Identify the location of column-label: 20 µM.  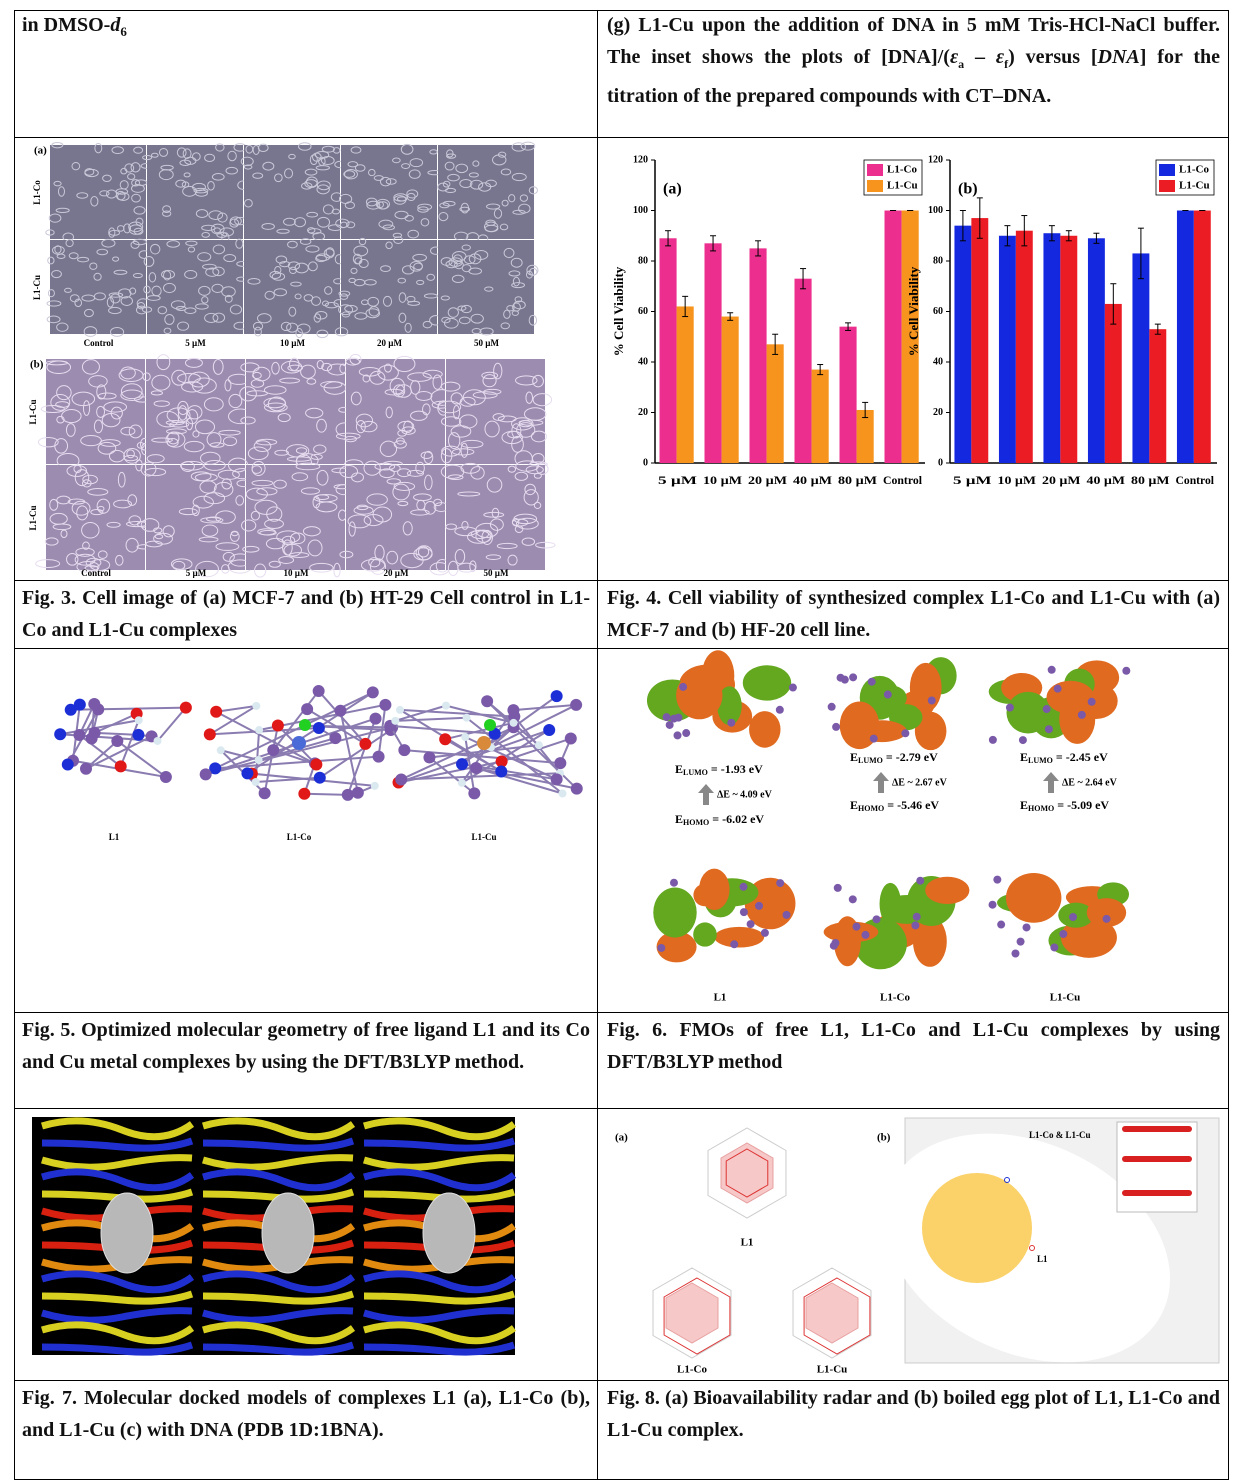
(389, 343).